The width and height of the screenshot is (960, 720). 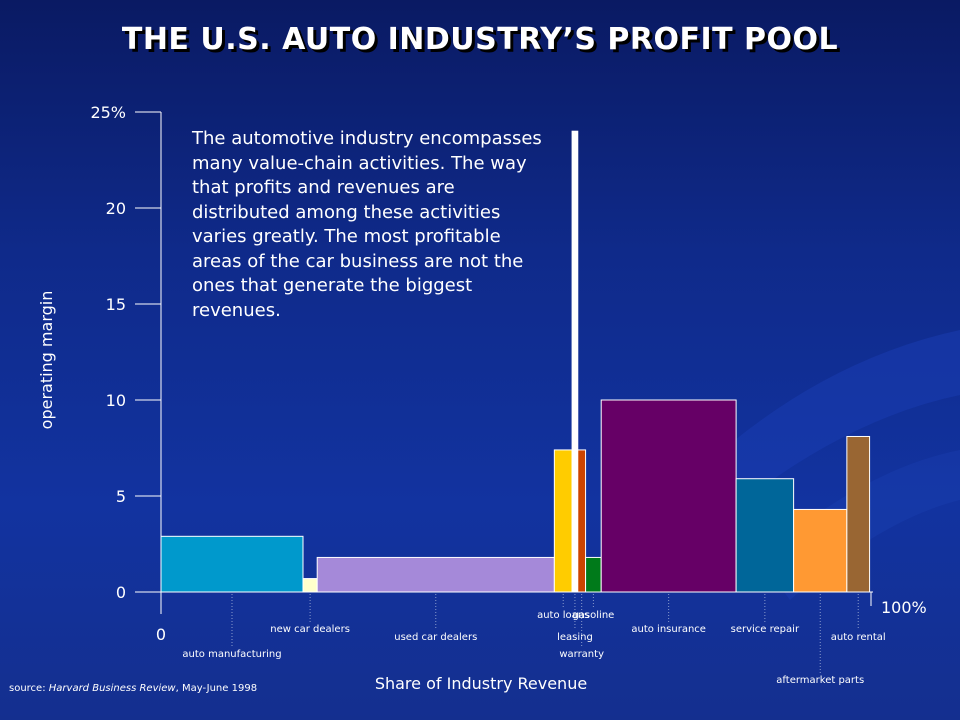 I want to click on segment-label-service-repair: service repair, so click(x=765, y=629).